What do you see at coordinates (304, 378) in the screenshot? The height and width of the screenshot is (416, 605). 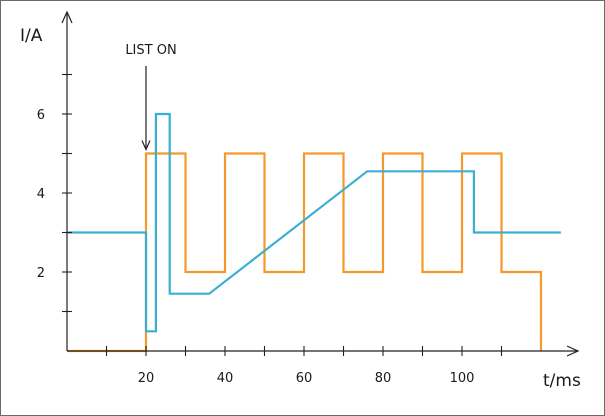 I see `x-tick-label: 60` at bounding box center [304, 378].